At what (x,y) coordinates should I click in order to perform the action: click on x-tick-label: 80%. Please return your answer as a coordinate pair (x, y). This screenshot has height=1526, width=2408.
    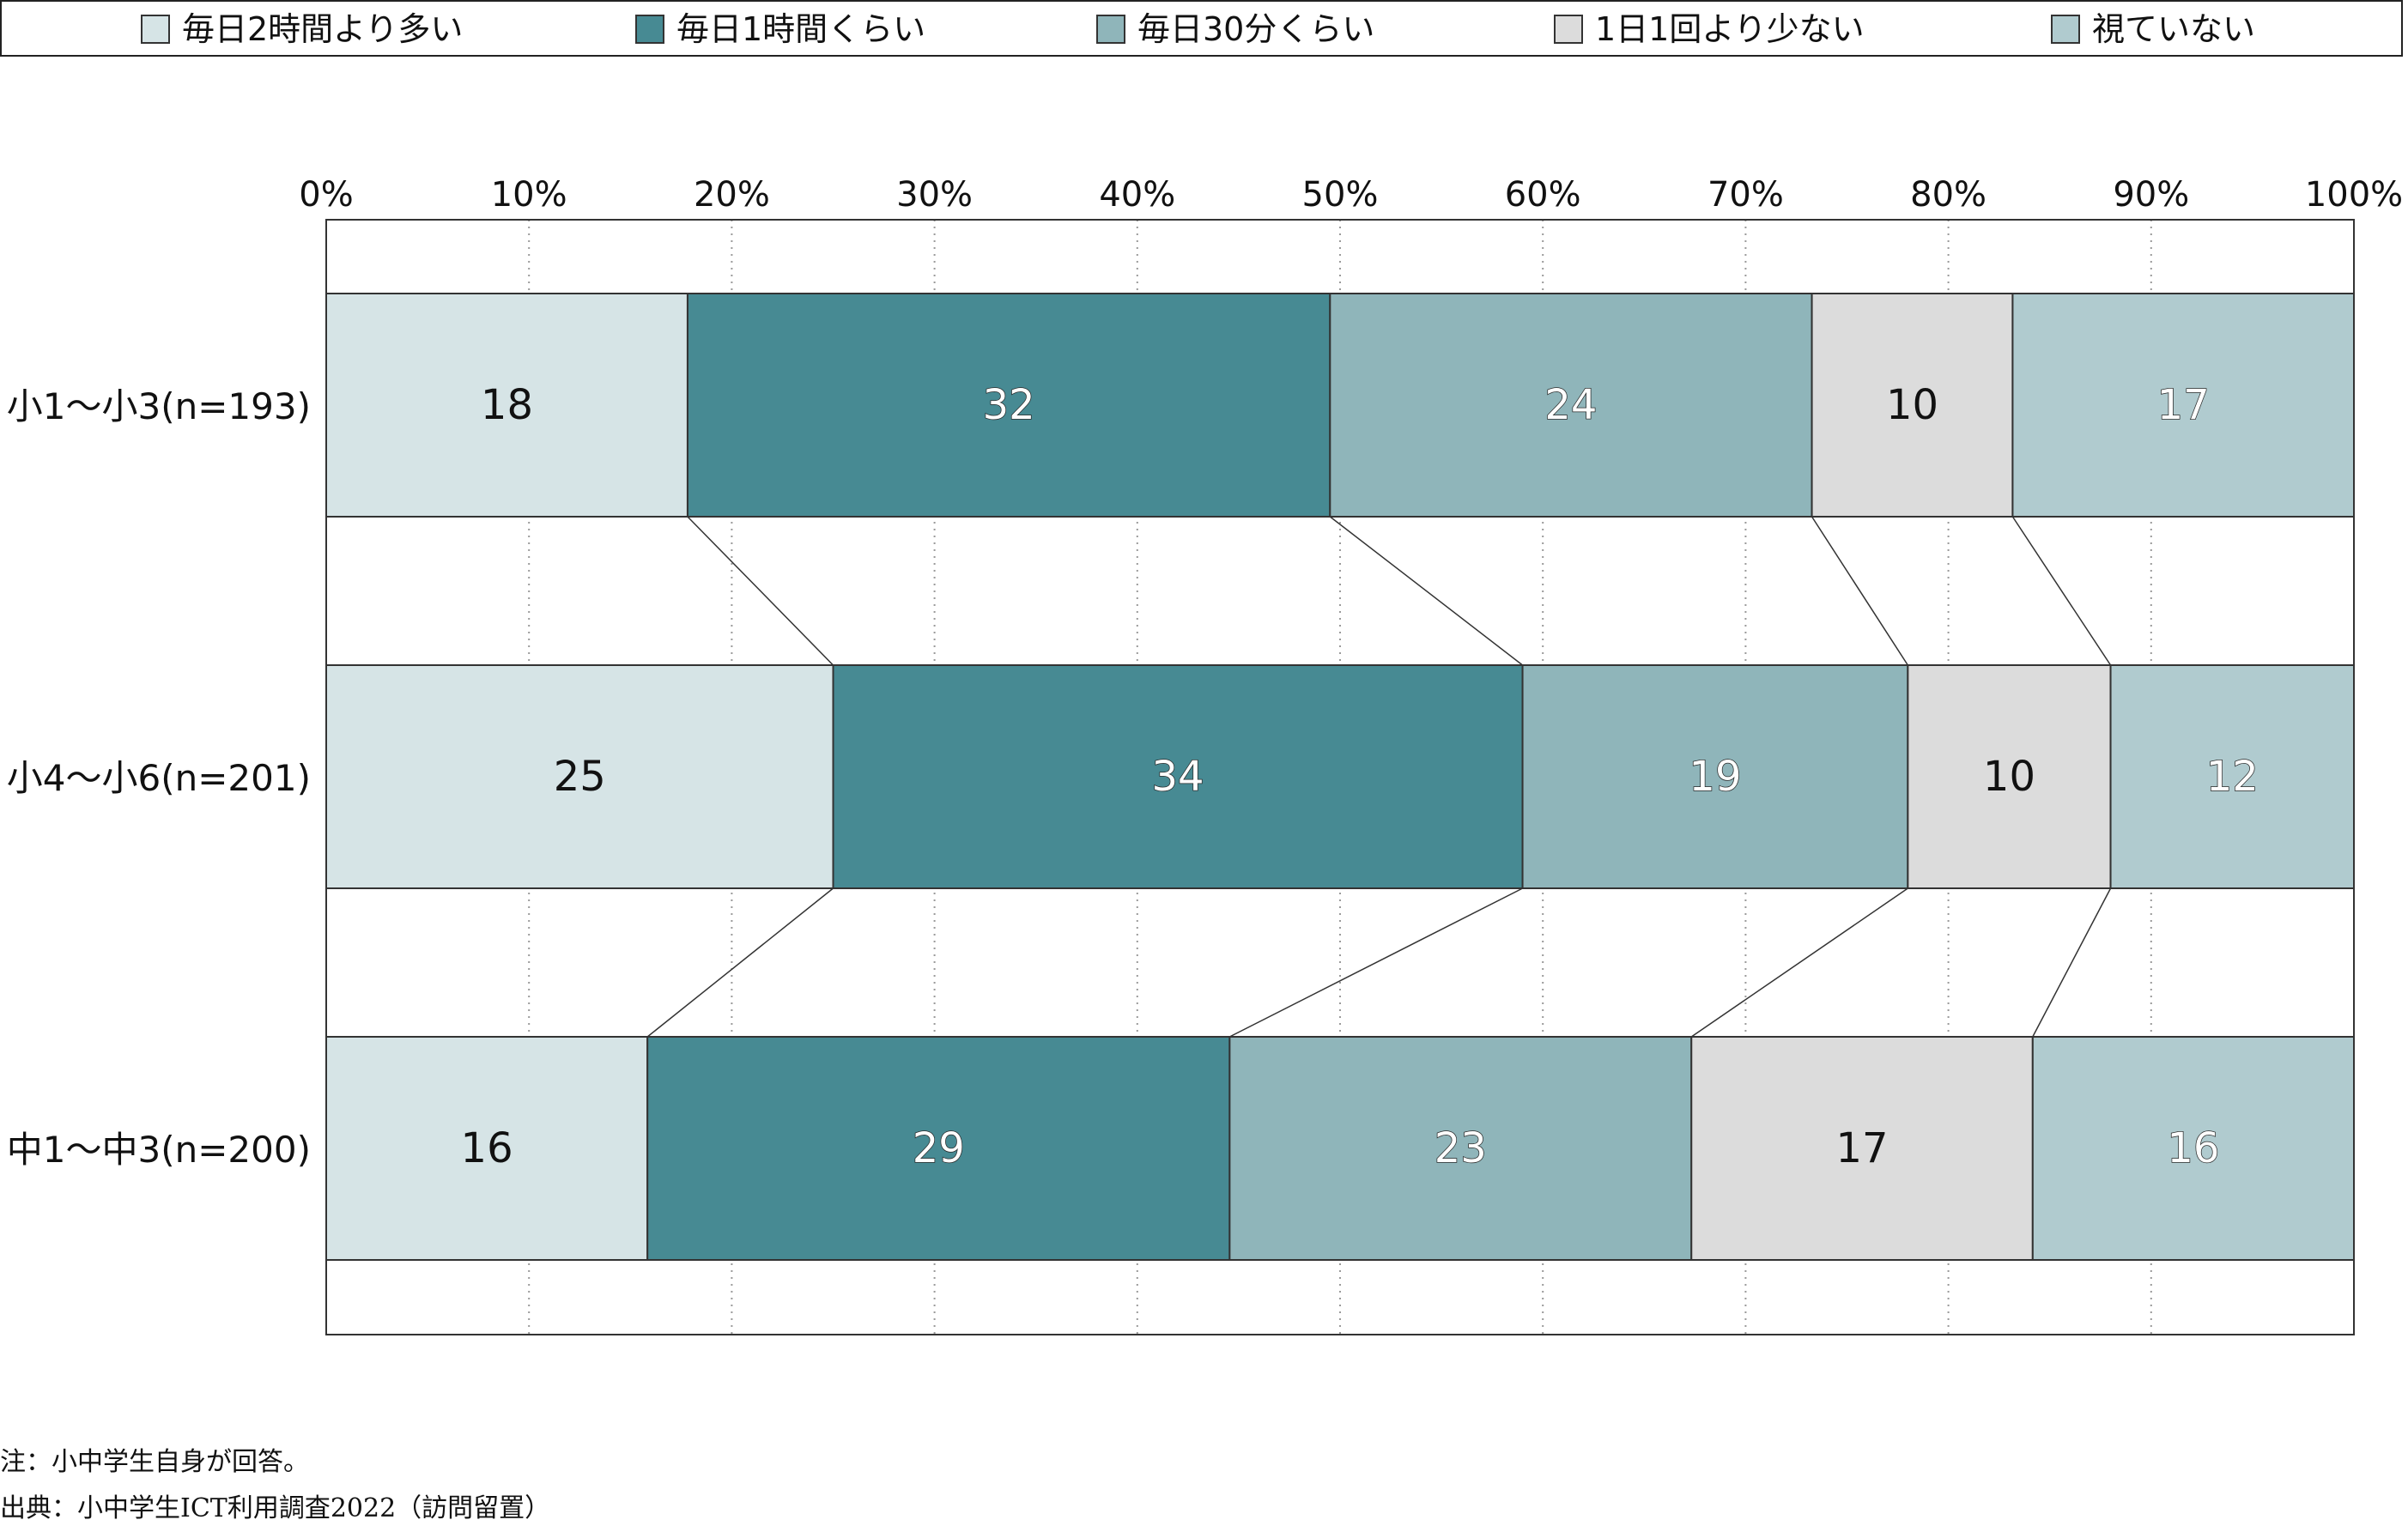
    Looking at the image, I should click on (1948, 195).